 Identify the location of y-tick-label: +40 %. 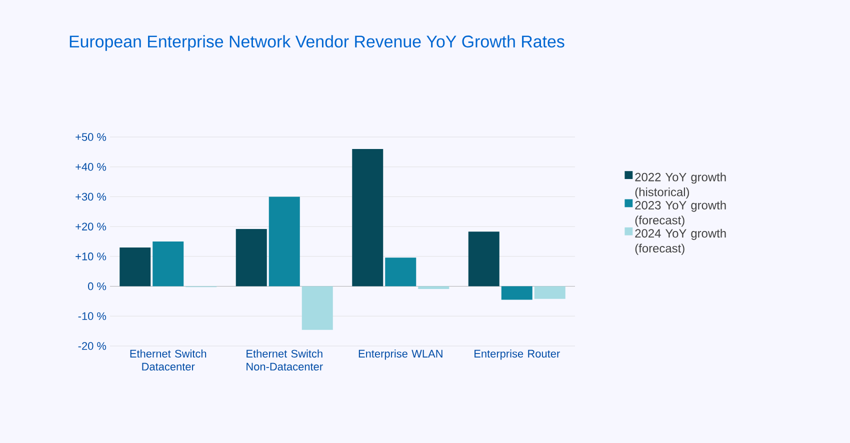
(91, 166).